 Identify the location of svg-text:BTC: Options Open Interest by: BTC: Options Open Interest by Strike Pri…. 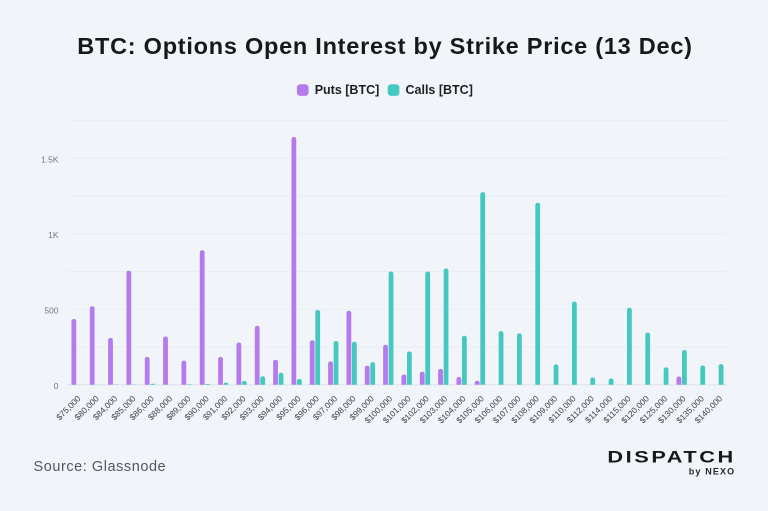
(384, 46).